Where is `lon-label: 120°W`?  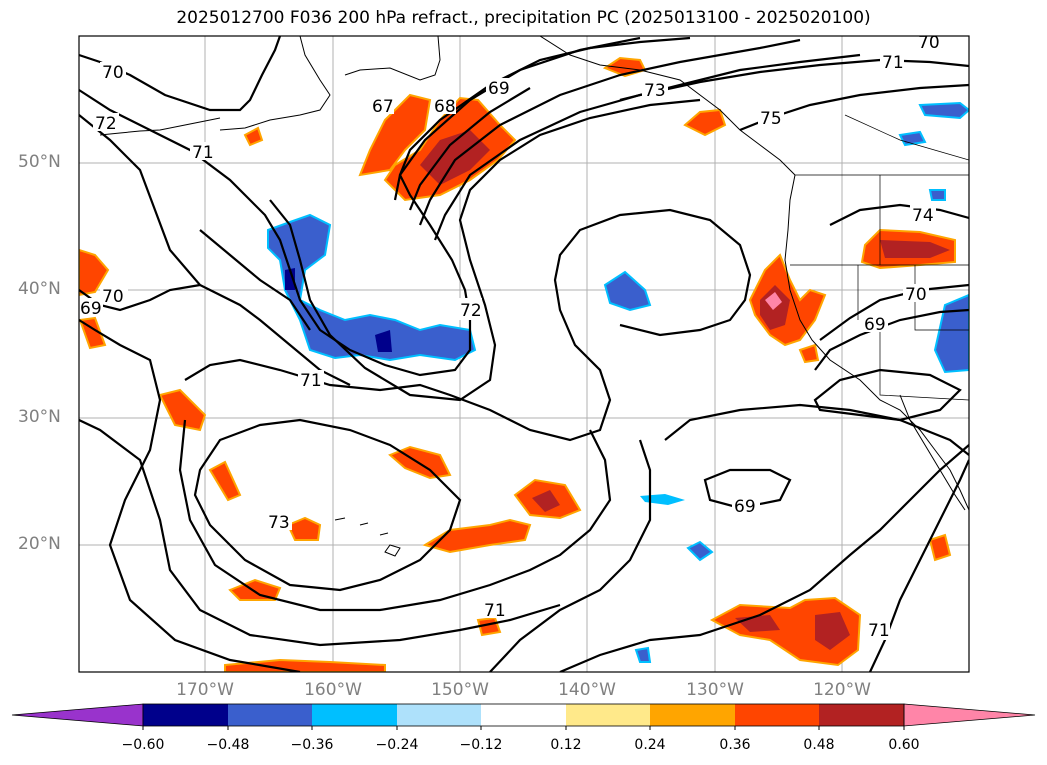
lon-label: 120°W is located at coordinates (842, 690).